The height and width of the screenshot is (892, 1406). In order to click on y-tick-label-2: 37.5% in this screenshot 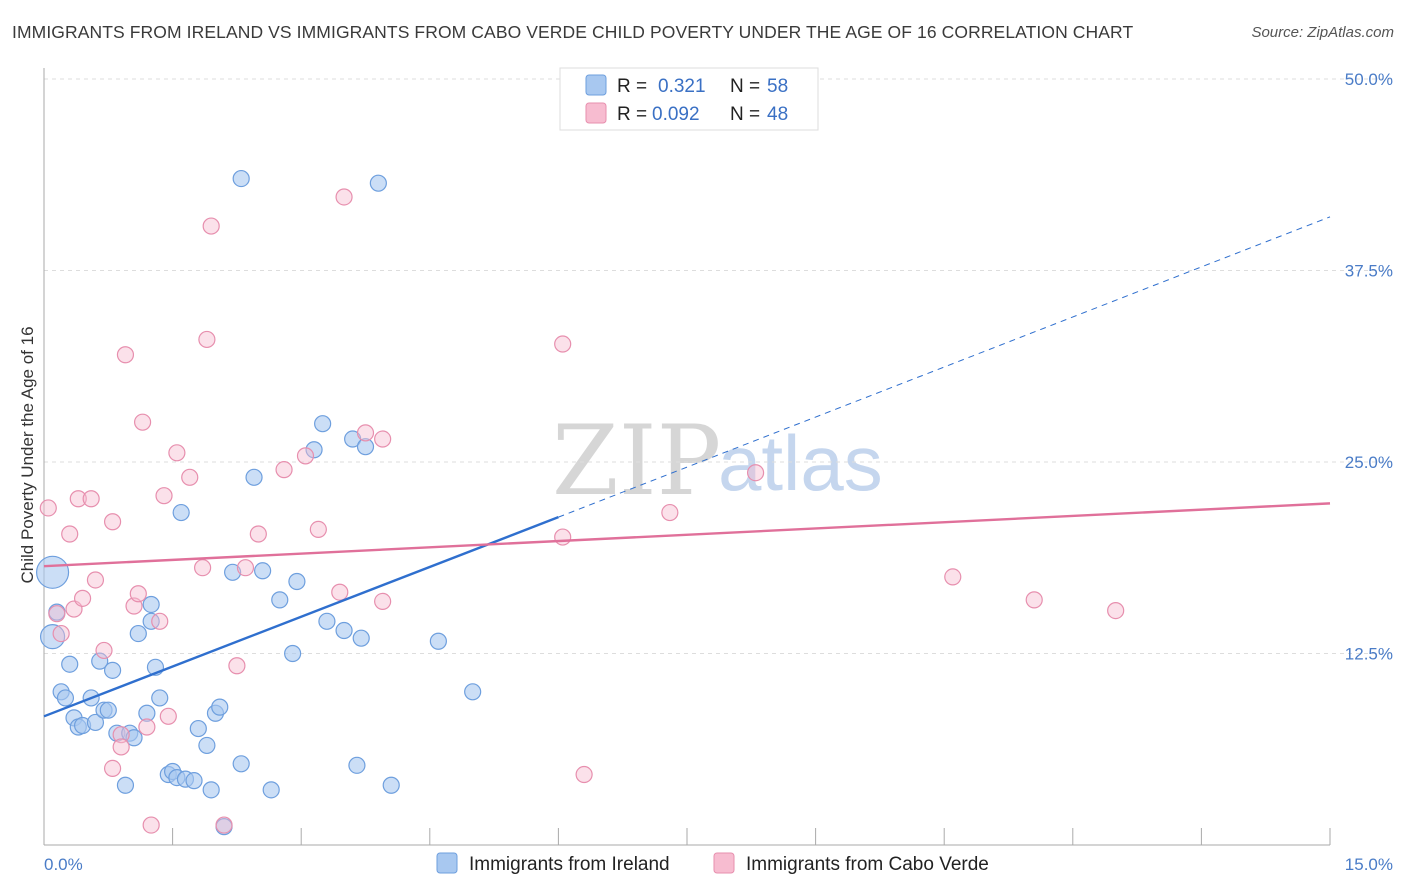, I will do `click(1369, 271)`.